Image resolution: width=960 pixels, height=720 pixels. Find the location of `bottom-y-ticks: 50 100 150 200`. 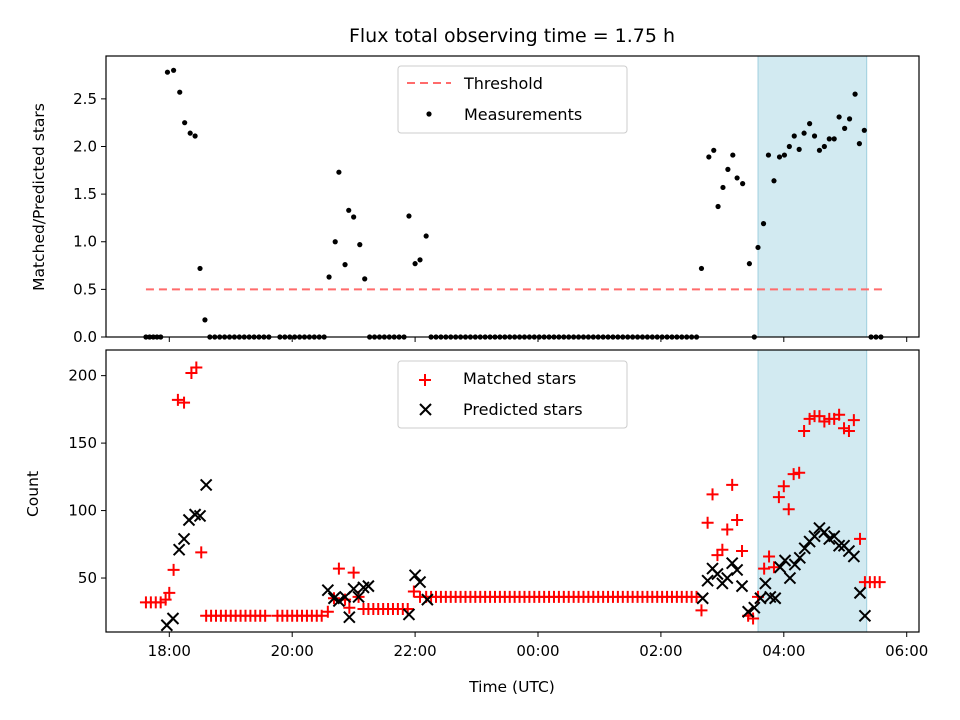

bottom-y-ticks: 50 100 150 200 is located at coordinates (87, 477).